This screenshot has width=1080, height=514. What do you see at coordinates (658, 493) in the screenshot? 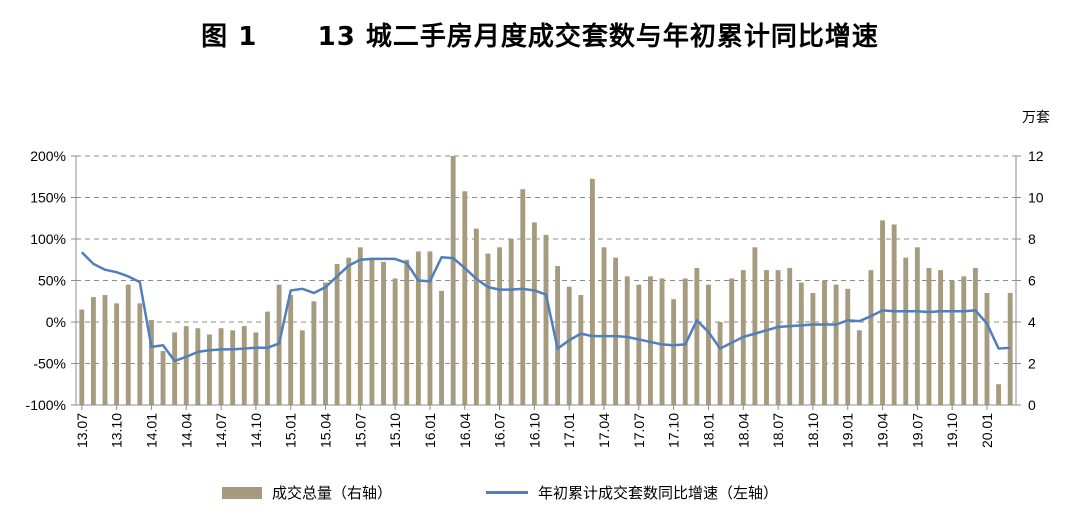
I see `legend-line-label: 年初累计成交套数同比增速（左轴）` at bounding box center [658, 493].